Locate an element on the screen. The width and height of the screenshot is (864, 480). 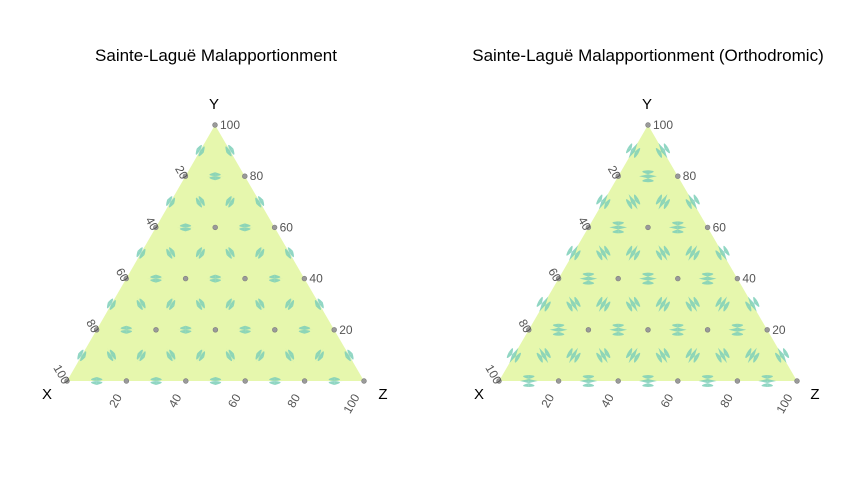
tick-label-bottom: 60 is located at coordinates (667, 400).